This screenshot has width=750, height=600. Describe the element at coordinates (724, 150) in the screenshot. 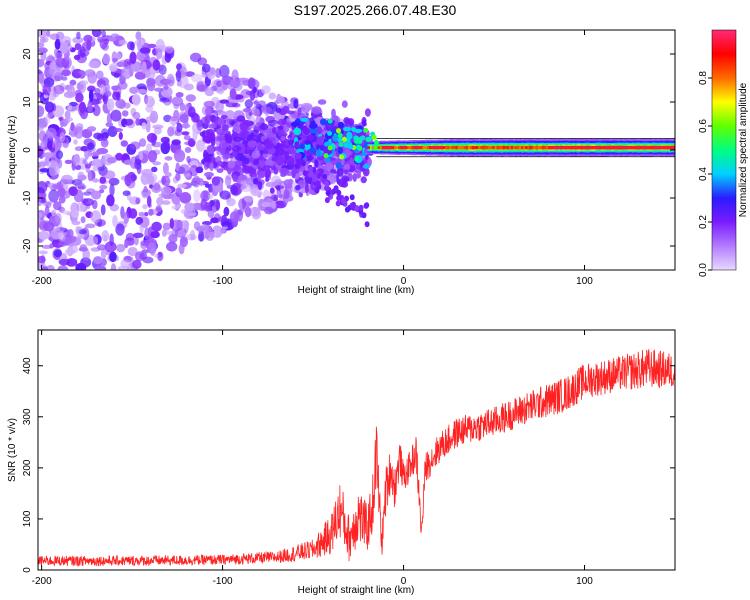

I see `colorbar-gradient` at that location.